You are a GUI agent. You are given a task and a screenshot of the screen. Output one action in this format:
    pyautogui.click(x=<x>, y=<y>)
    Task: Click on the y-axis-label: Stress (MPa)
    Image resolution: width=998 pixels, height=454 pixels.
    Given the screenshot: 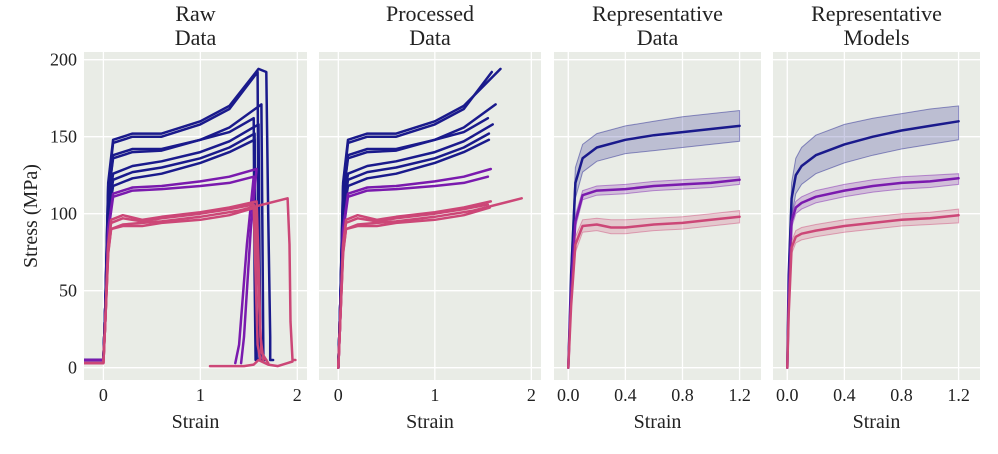 What is the action you would take?
    pyautogui.click(x=31, y=216)
    